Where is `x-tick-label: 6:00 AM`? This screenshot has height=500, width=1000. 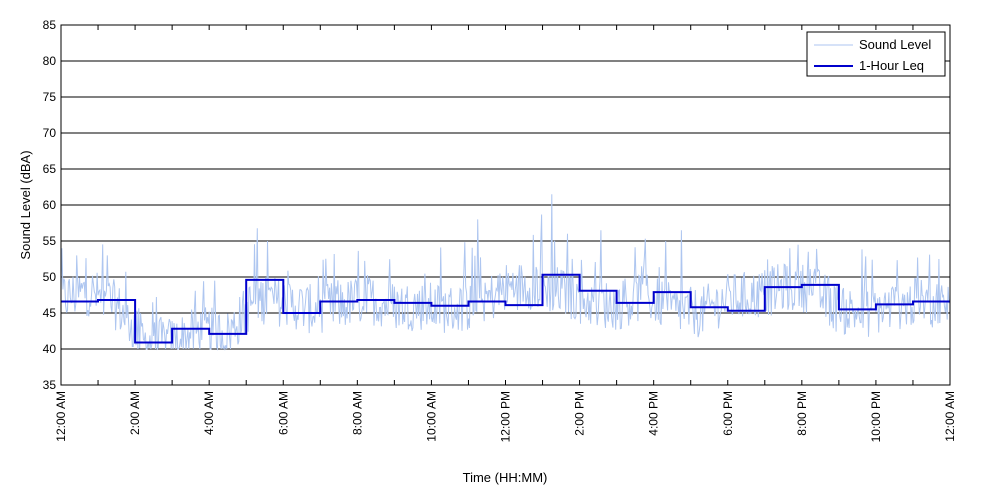
x-tick-label: 6:00 AM is located at coordinates (283, 413).